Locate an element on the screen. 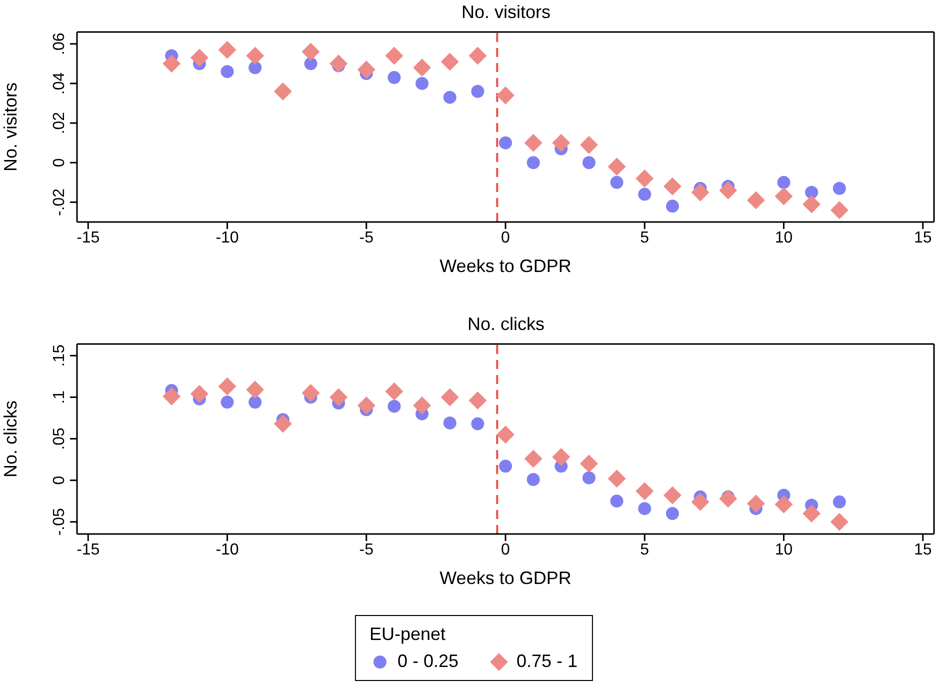 This screenshot has width=947, height=690. x-tick-label: 10 is located at coordinates (783, 237).